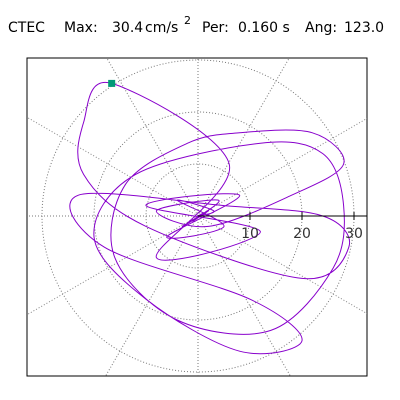 Image resolution: width=400 pixels, height=400 pixels. Describe the element at coordinates (127, 28) in the screenshot. I see `max-value: 30.4` at that location.